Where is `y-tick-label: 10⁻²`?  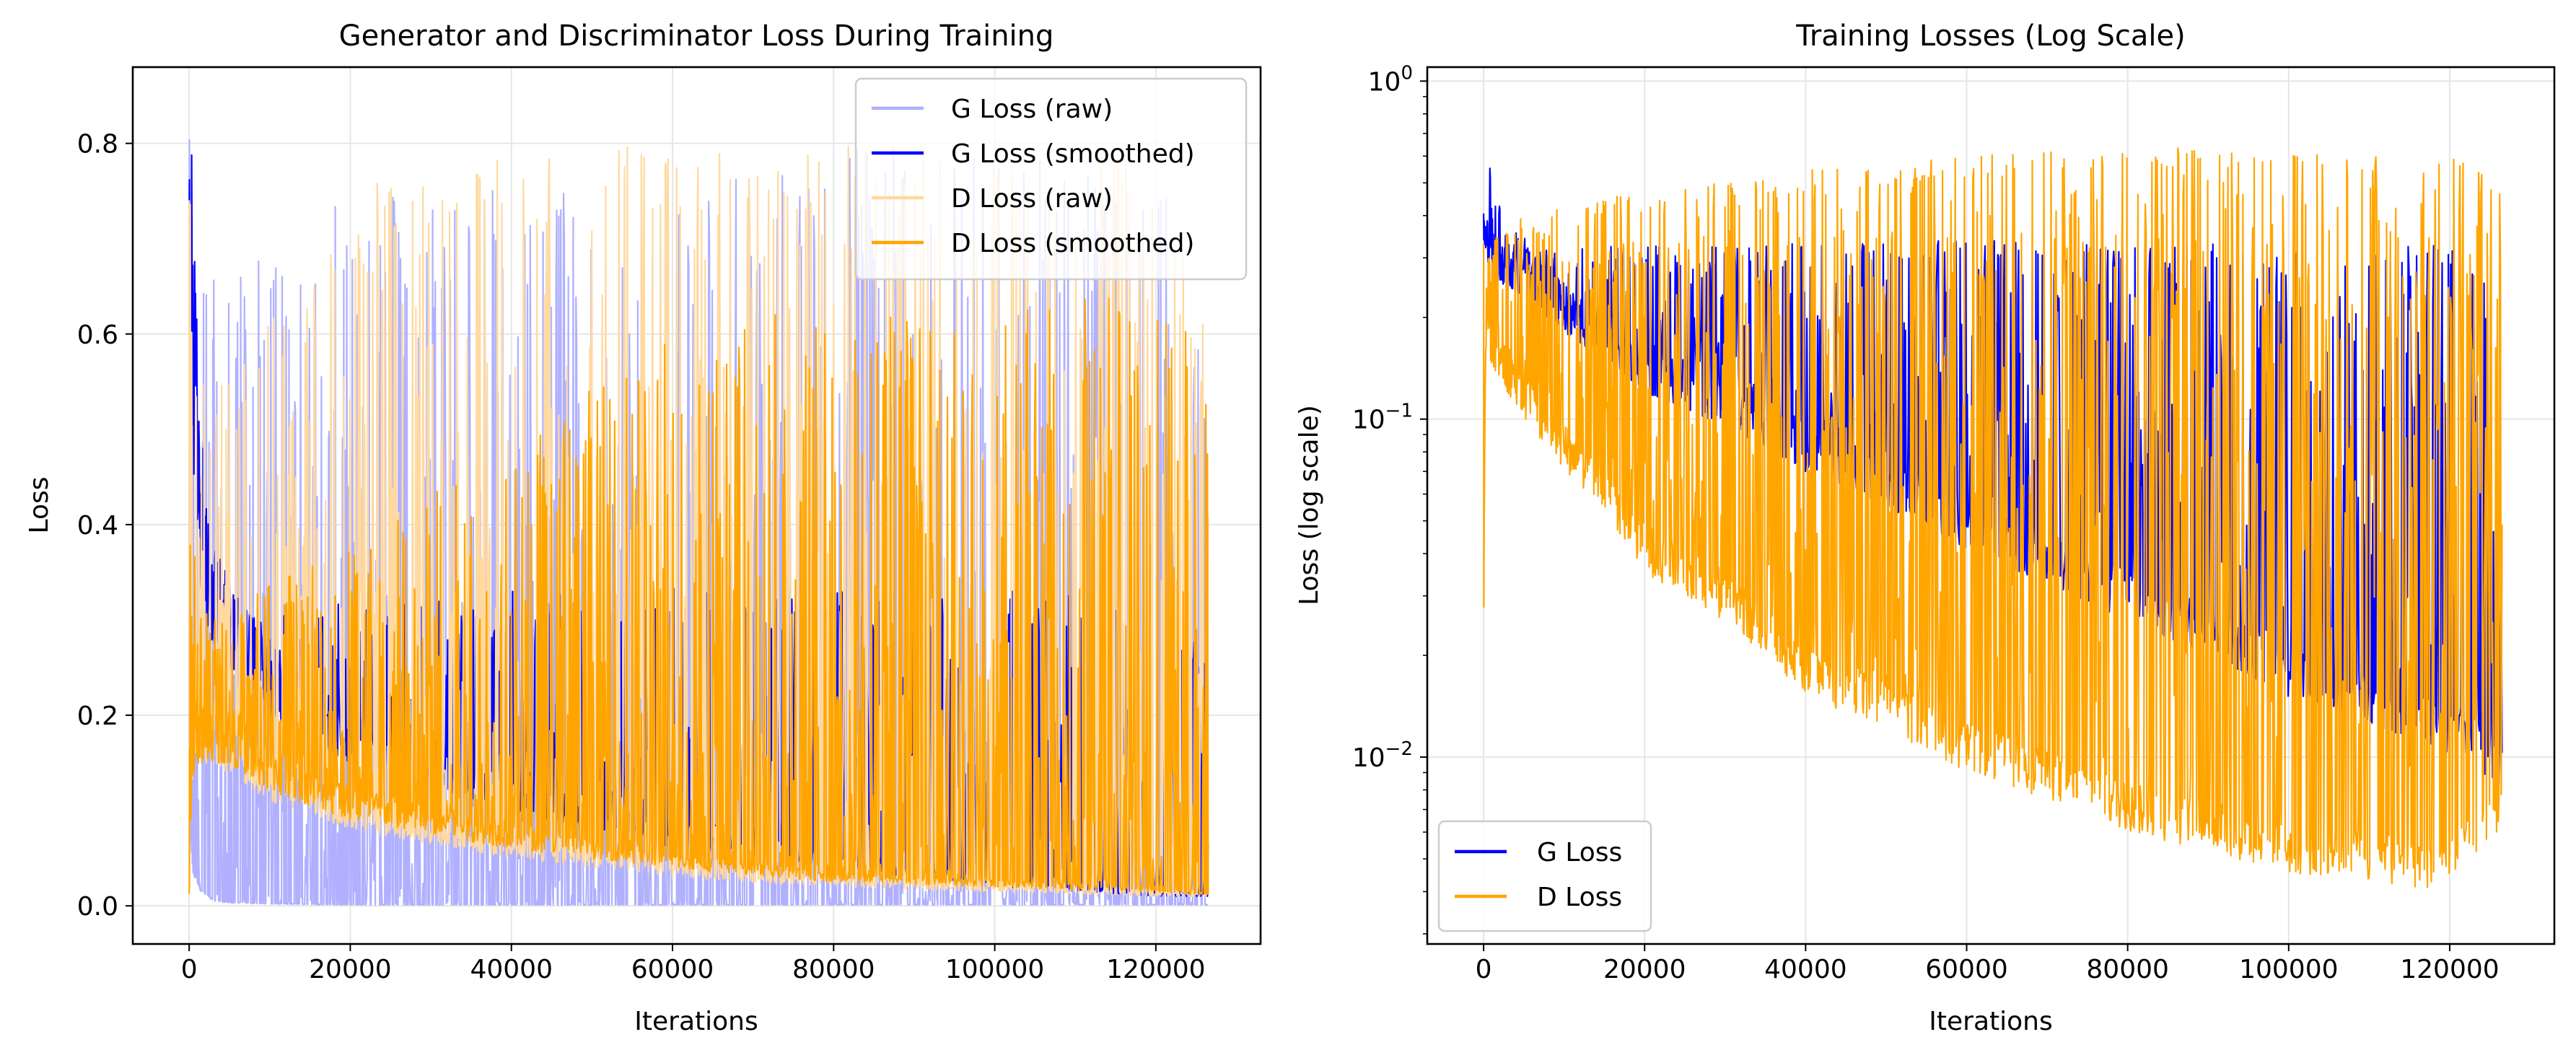 y-tick-label: 10⁻² is located at coordinates (1382, 755).